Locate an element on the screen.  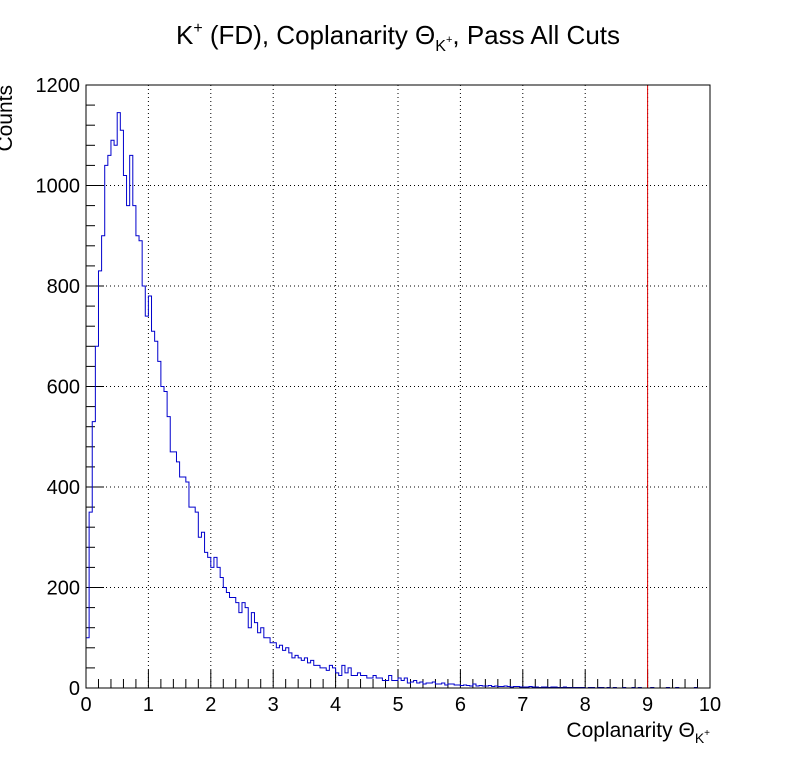
y-tick-label: 200 is located at coordinates (63, 589).